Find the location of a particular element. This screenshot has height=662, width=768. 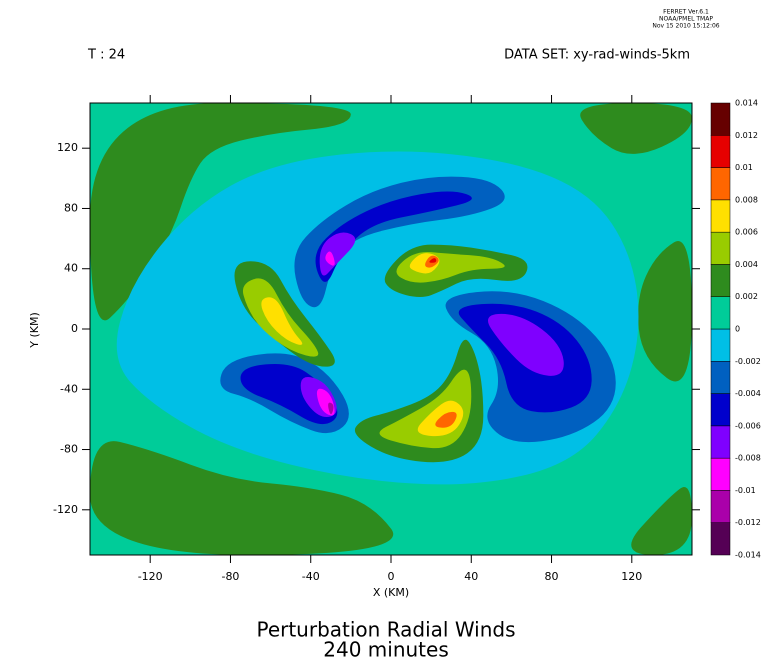

x-tick-label: -40 is located at coordinates (311, 576).